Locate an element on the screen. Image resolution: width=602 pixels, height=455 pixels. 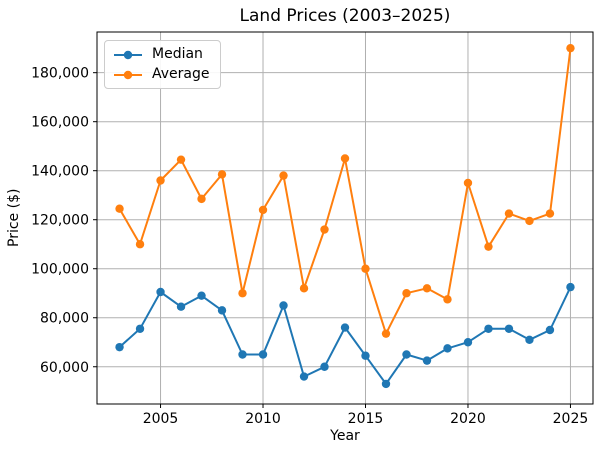
legend-label-average: Average is located at coordinates (181, 74).